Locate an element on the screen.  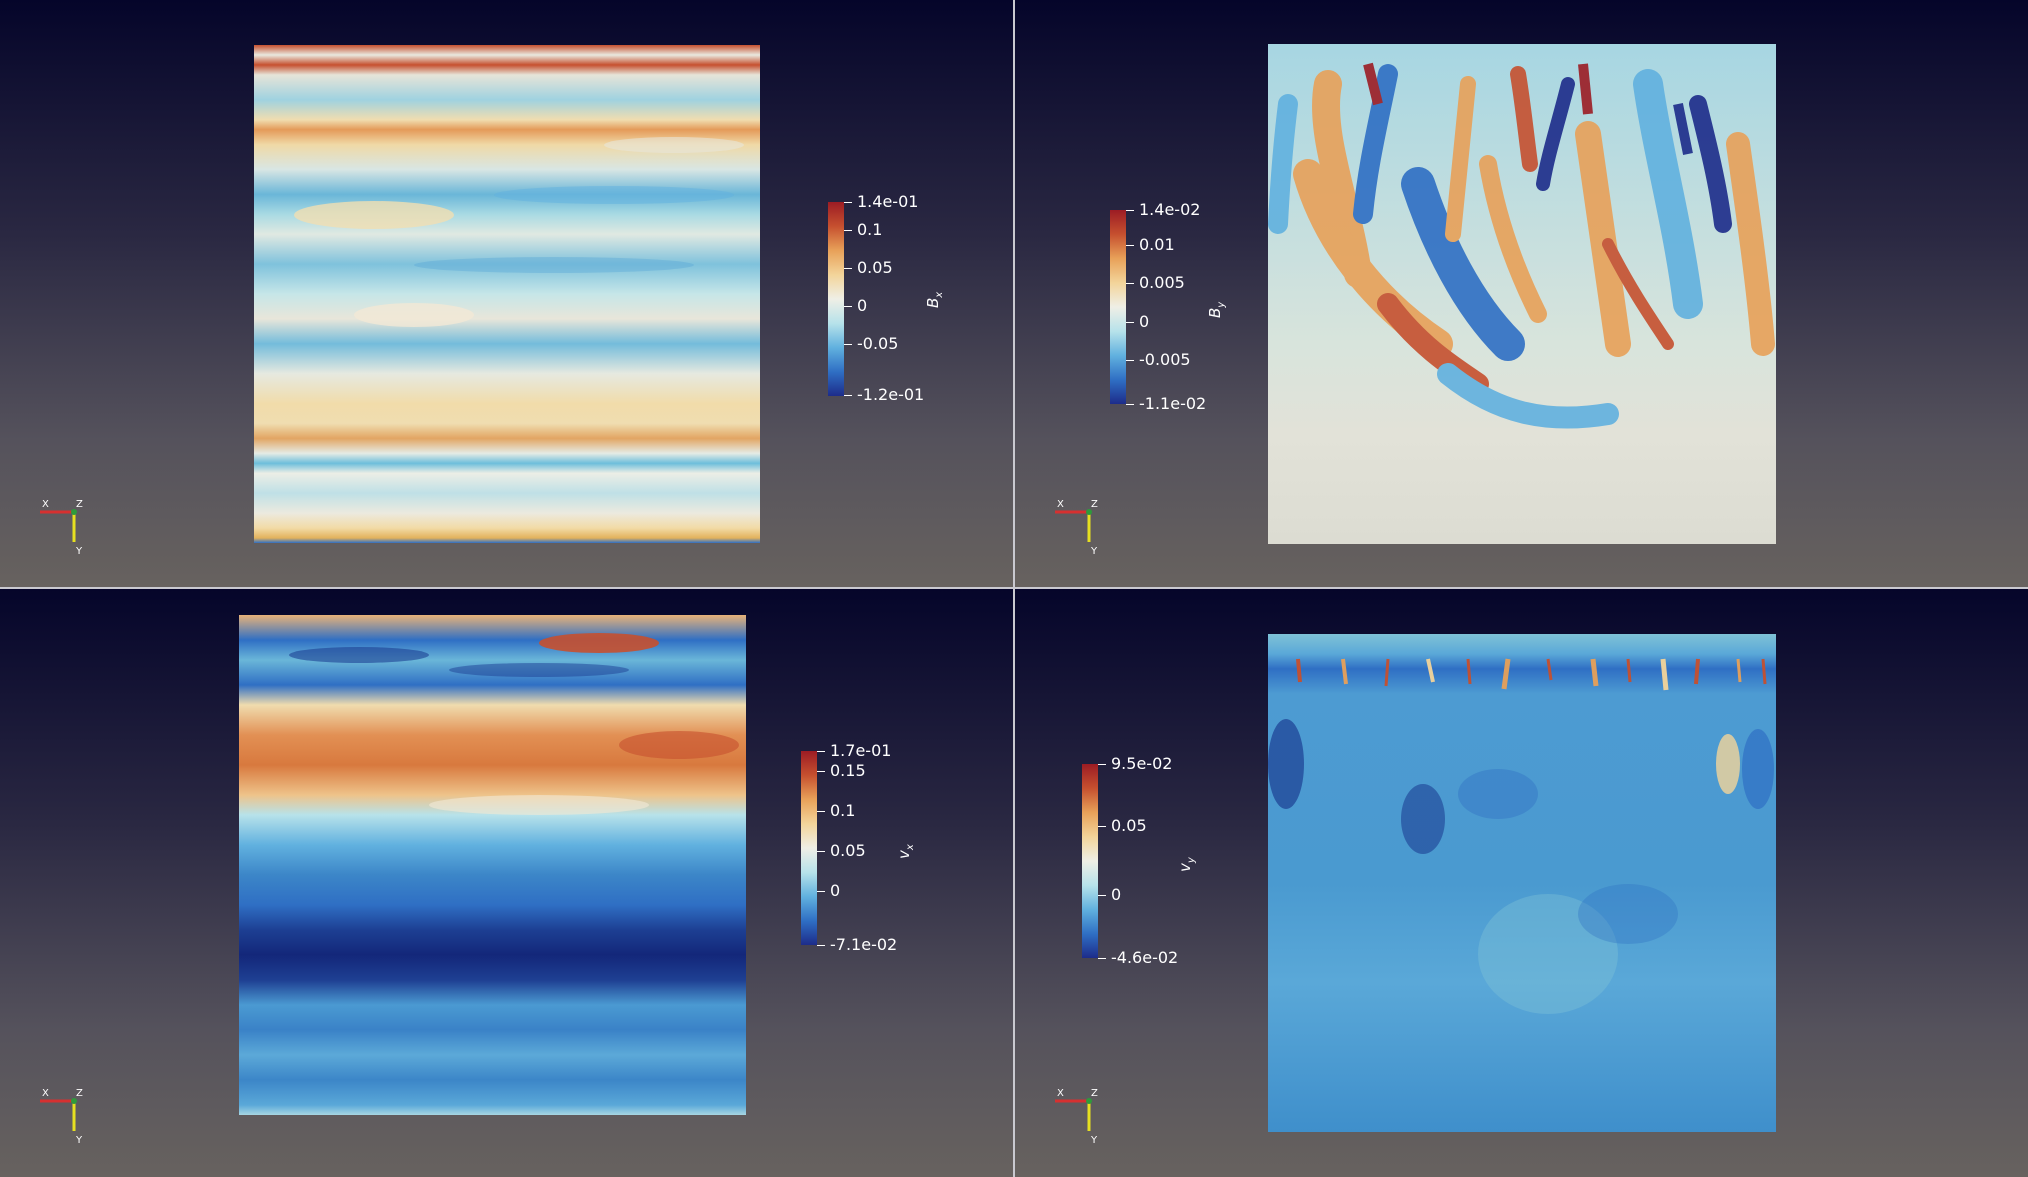
vx-tick-label: 0.1 is located at coordinates (843, 810).